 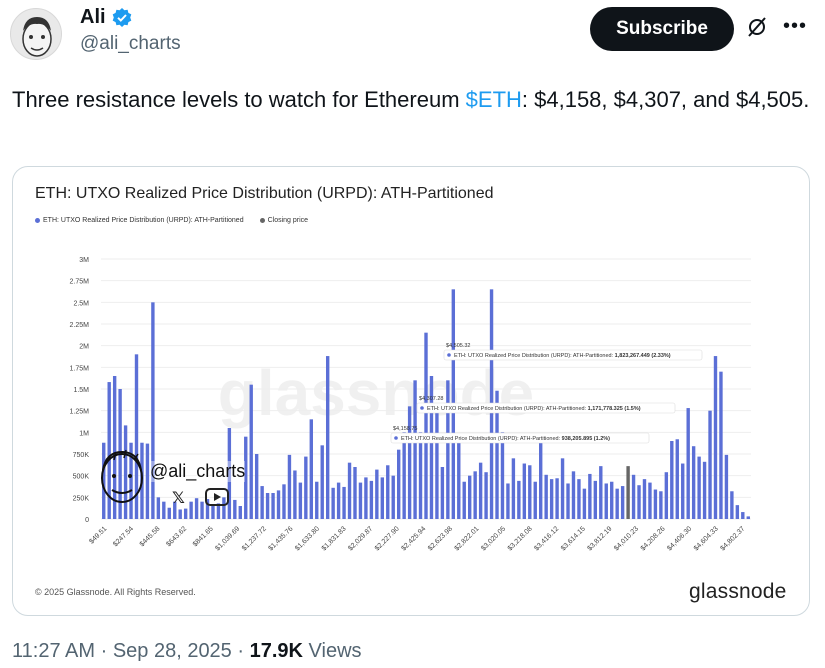 I want to click on cashtag-link: $ETH, so click(x=493, y=99).